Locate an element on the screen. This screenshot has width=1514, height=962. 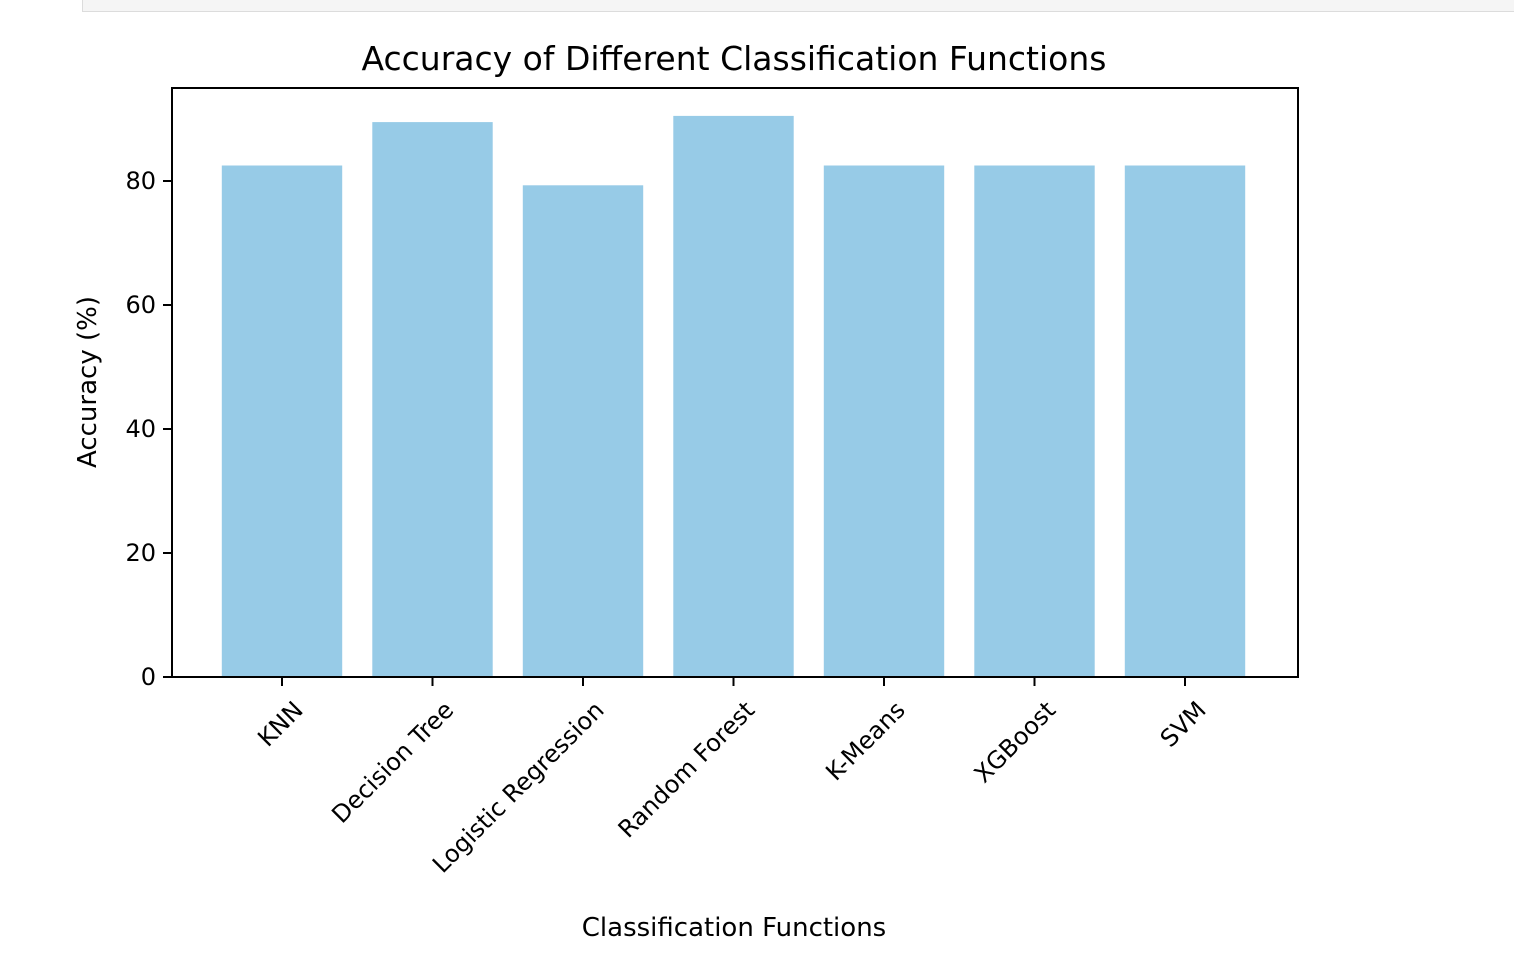
y-tick-label: 60 is located at coordinates (140, 305).